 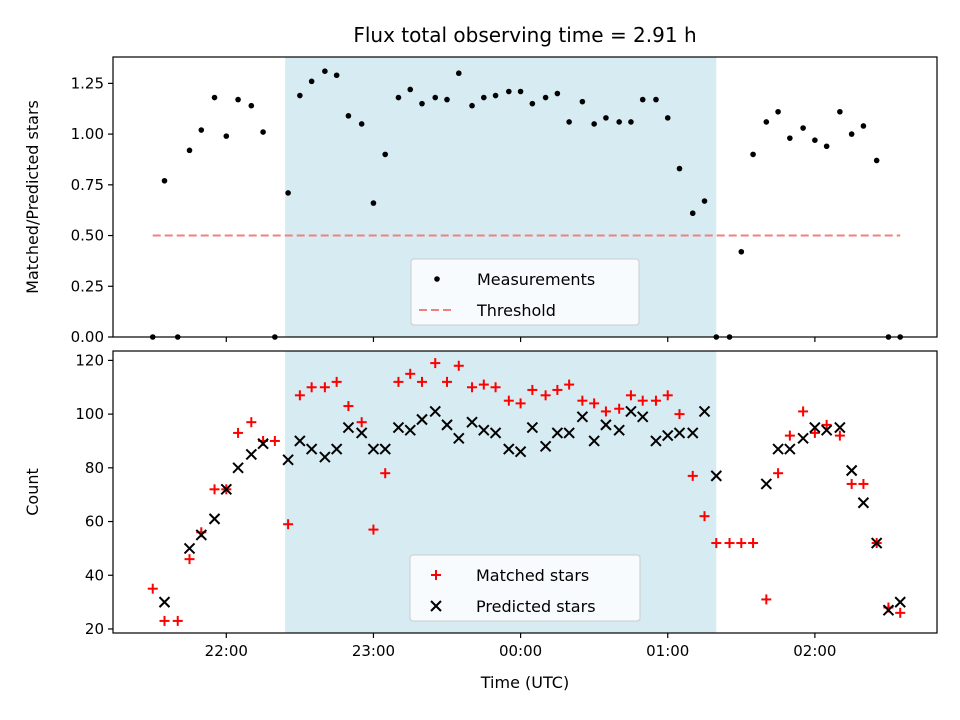 I want to click on x-tick-label: 02:00, so click(x=814, y=651).